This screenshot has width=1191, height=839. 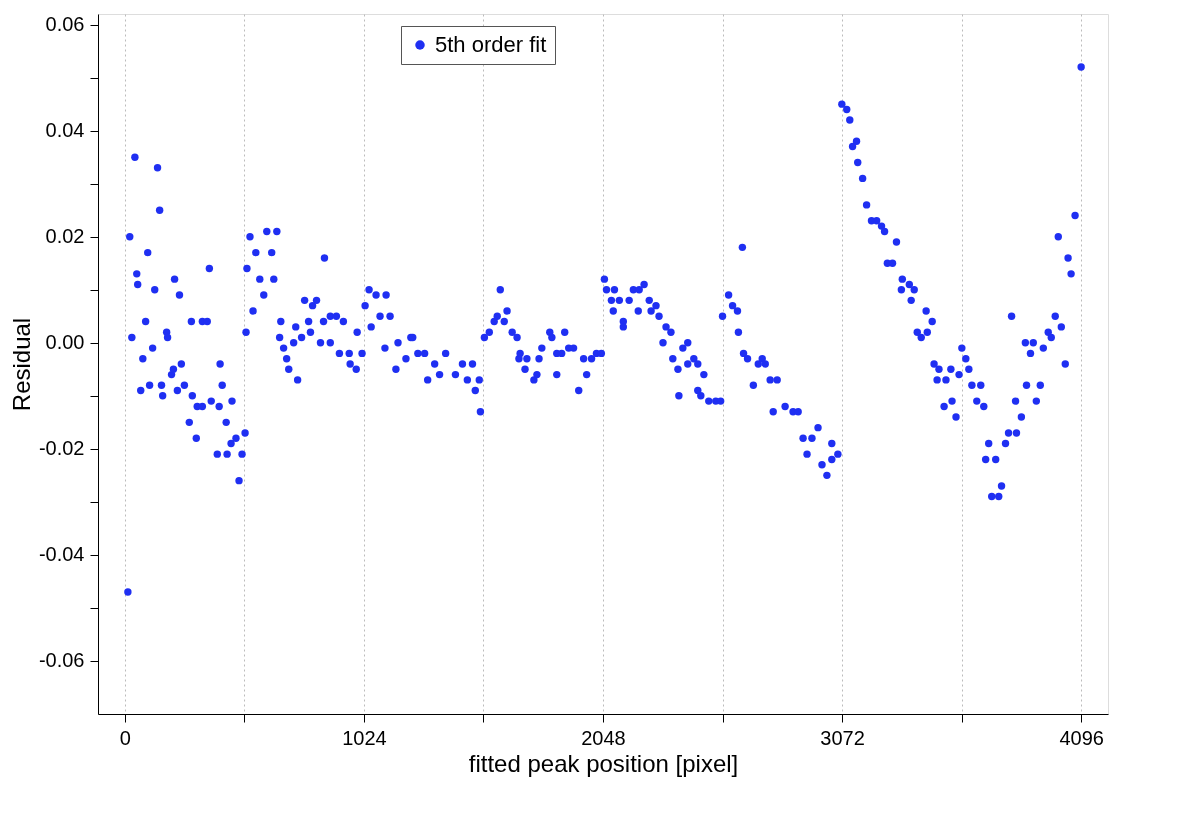 I want to click on x-tick-label: 2048, so click(x=603, y=737).